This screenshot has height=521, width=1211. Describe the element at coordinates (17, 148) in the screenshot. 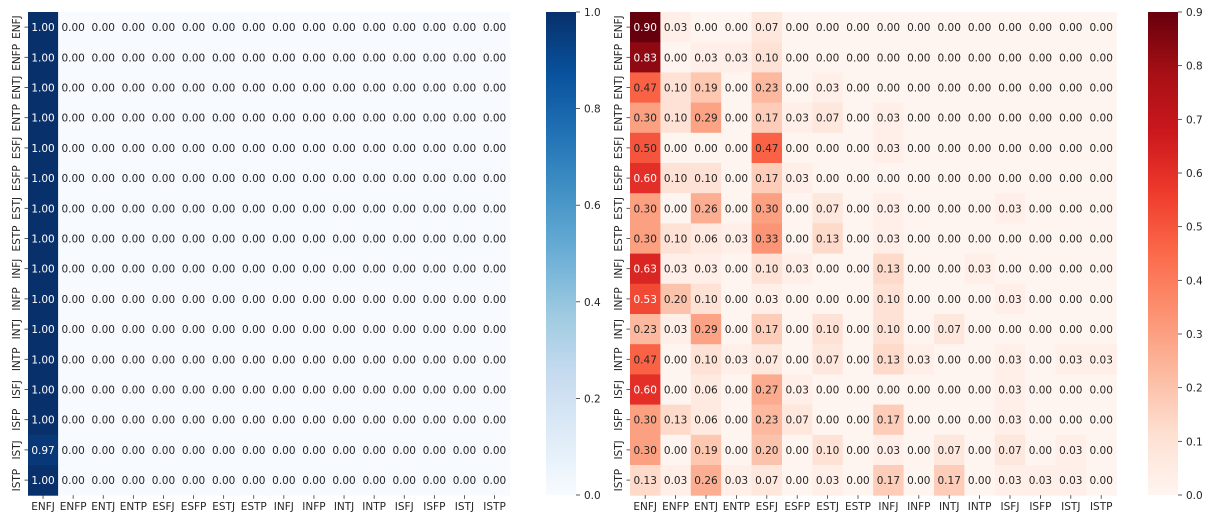

I see `left-y-tick-label-ESFJ: ESFJ` at that location.